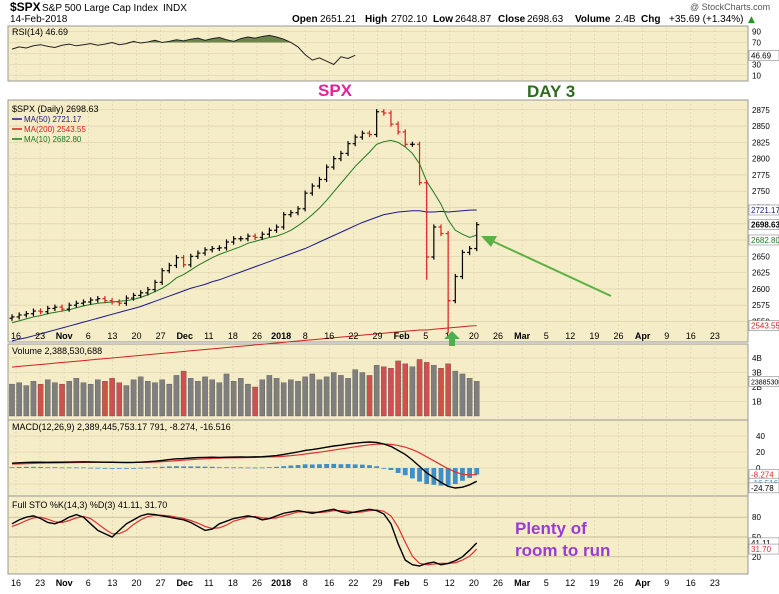 This screenshot has width=779, height=594. Describe the element at coordinates (175, 8) in the screenshot. I see `exchange-label: INDX` at that location.